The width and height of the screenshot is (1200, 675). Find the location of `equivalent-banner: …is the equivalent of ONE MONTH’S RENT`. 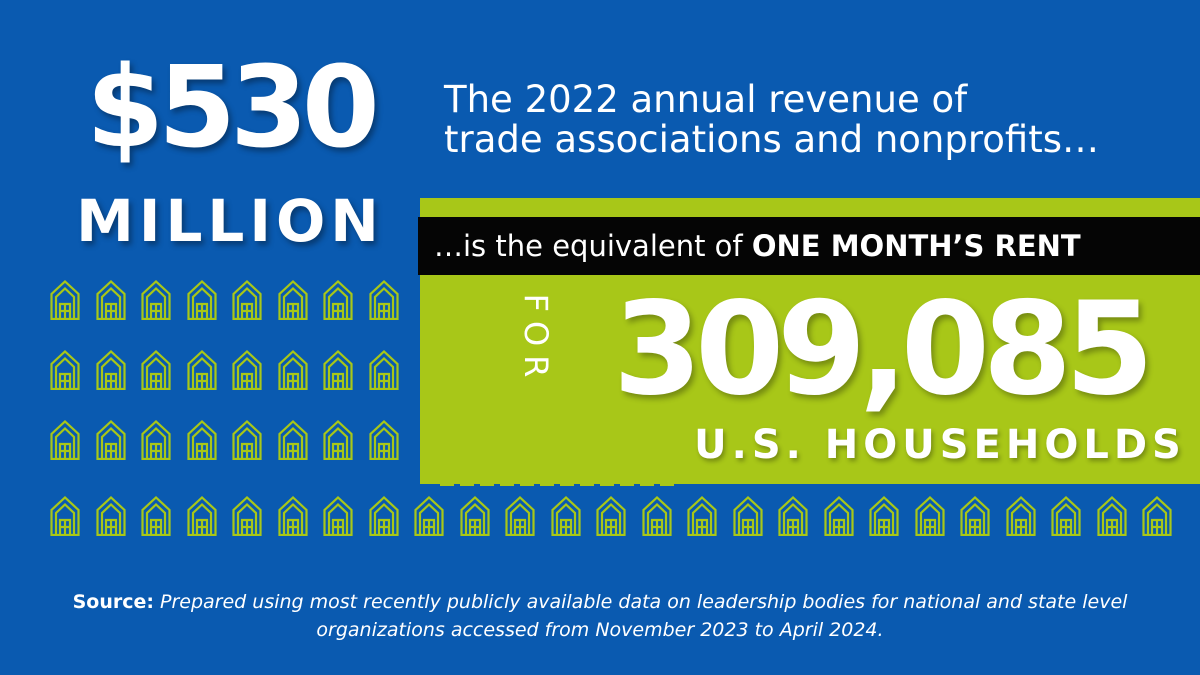

equivalent-banner: …is the equivalent of ONE MONTH’S RENT is located at coordinates (809, 246).